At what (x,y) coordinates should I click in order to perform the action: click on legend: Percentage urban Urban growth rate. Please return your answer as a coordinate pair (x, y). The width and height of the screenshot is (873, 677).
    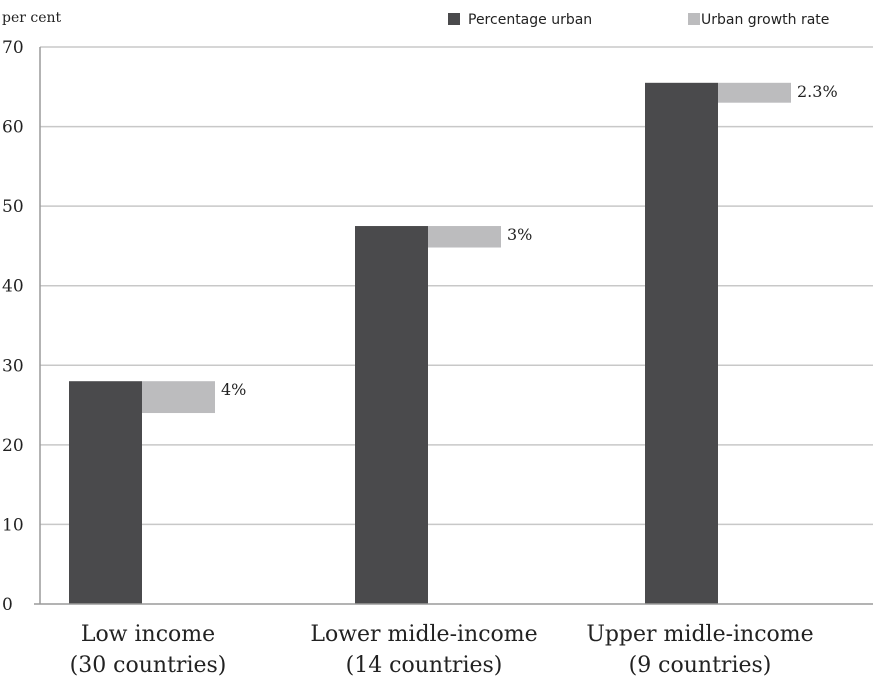
    Looking at the image, I should click on (638, 20).